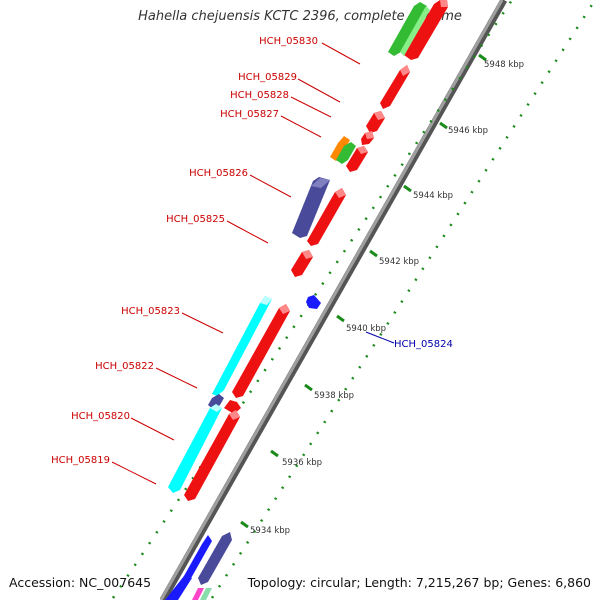  Describe the element at coordinates (198, 594) in the screenshot. I see `gene-pink-lower` at that location.